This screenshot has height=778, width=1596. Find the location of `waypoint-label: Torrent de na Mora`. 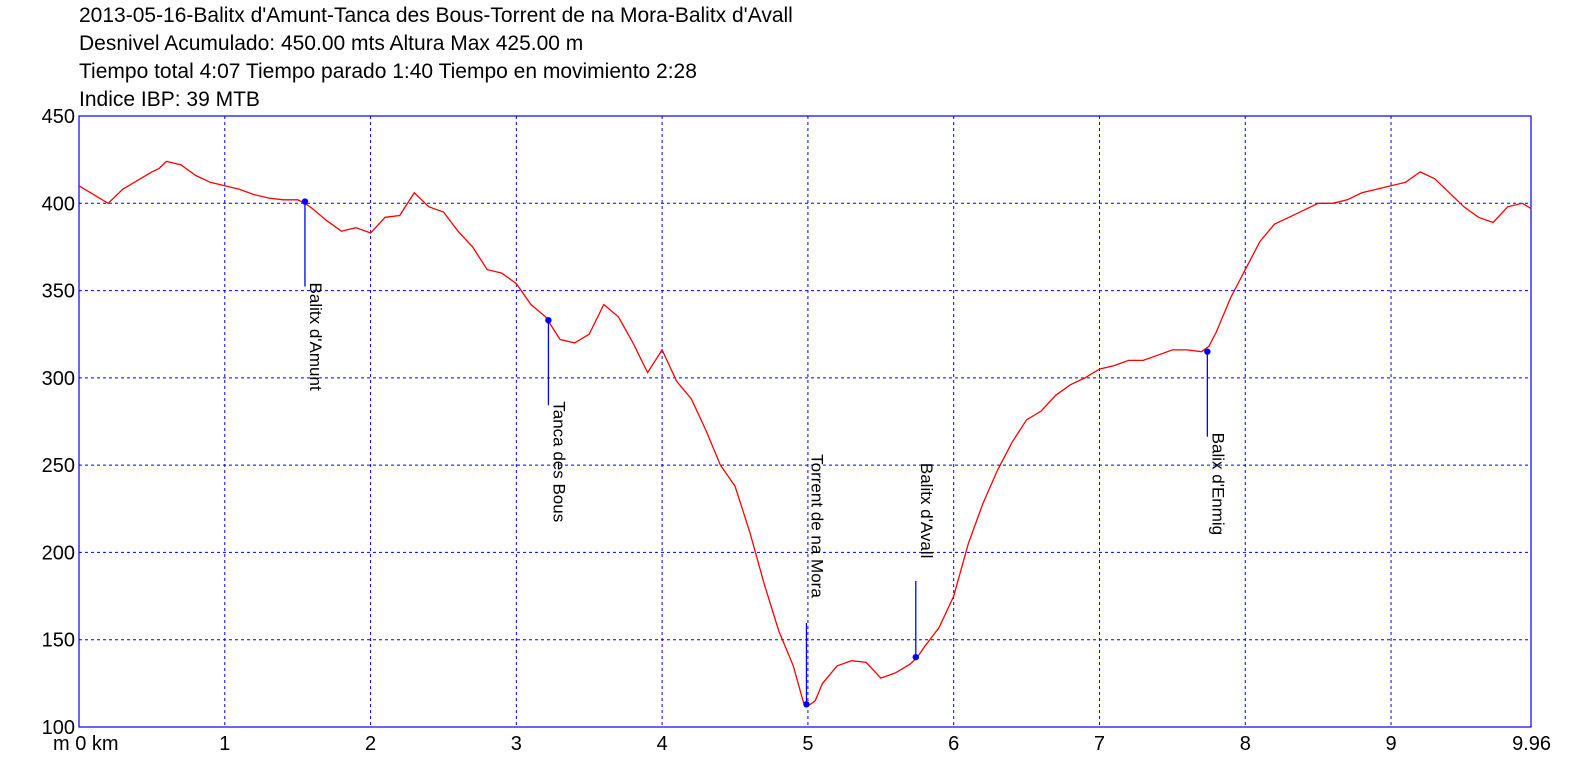

waypoint-label: Torrent de na Mora is located at coordinates (816, 526).